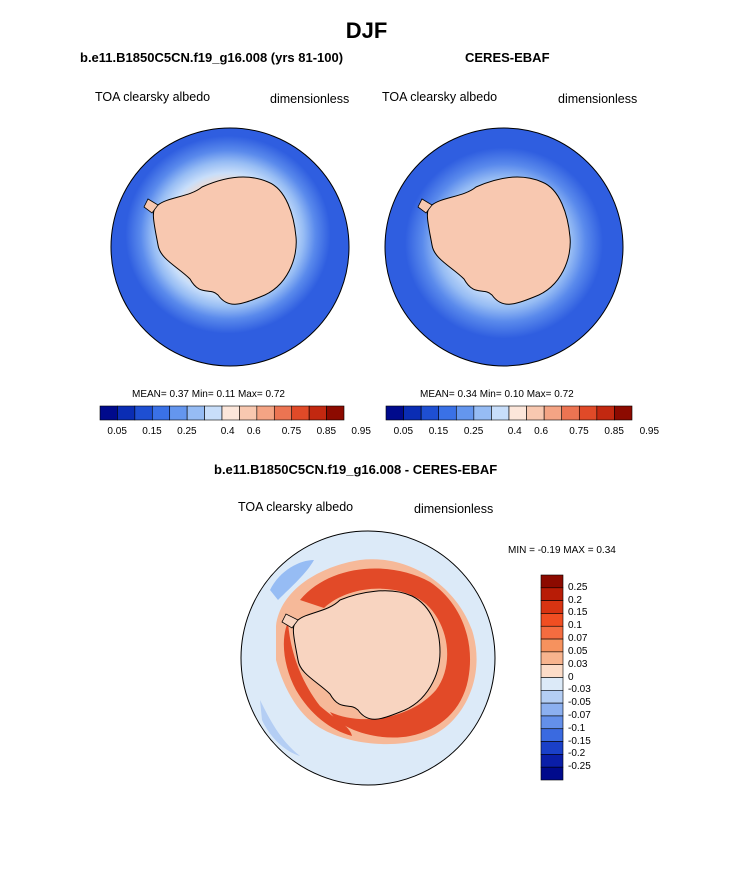 This screenshot has width=733, height=882. What do you see at coordinates (579, 741) in the screenshot?
I see `colorbar-tick-label: -0.15` at bounding box center [579, 741].